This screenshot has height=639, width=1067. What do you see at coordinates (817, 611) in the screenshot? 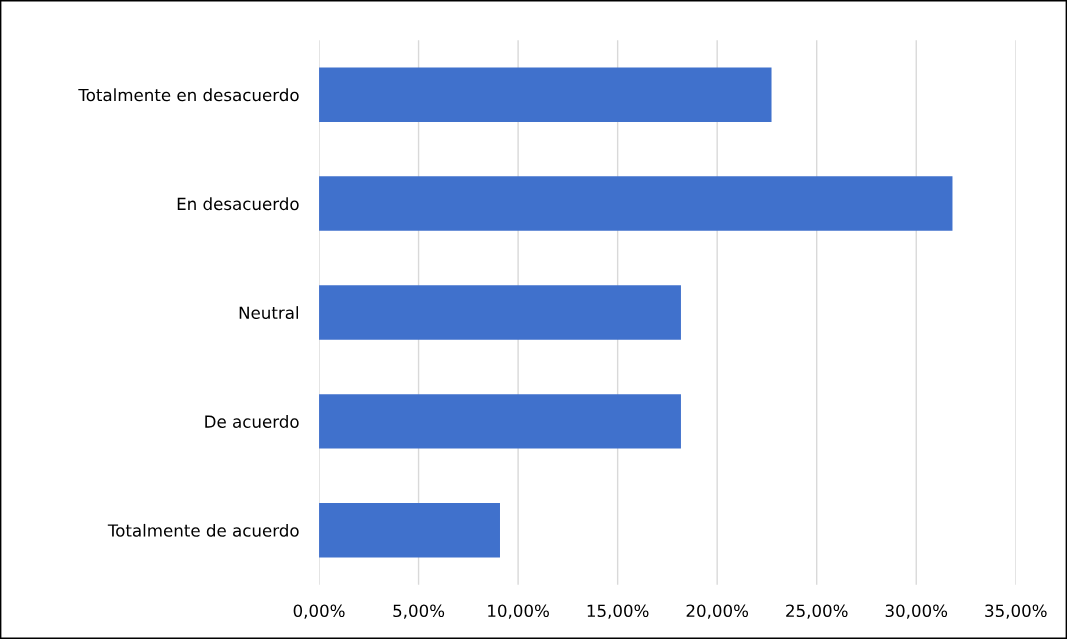
I see `x-tick-label: 25,00%` at bounding box center [817, 611].